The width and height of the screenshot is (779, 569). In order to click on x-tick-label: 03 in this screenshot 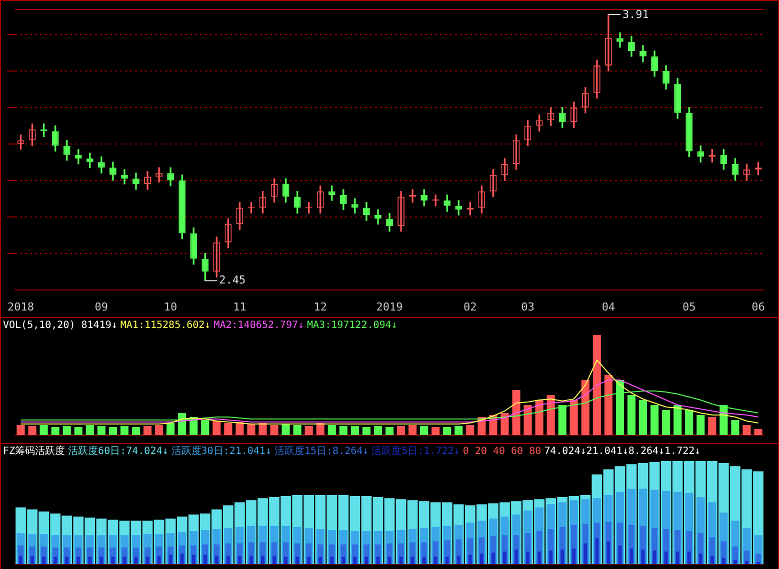, I will do `click(527, 307)`.